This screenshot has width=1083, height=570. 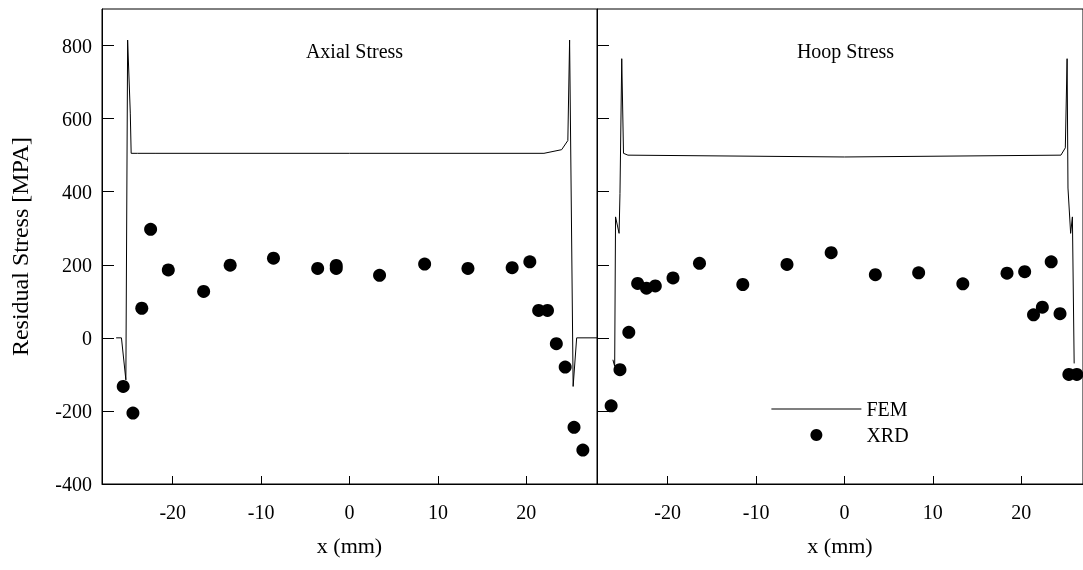 I want to click on y-tick-label: 600, so click(x=77, y=118).